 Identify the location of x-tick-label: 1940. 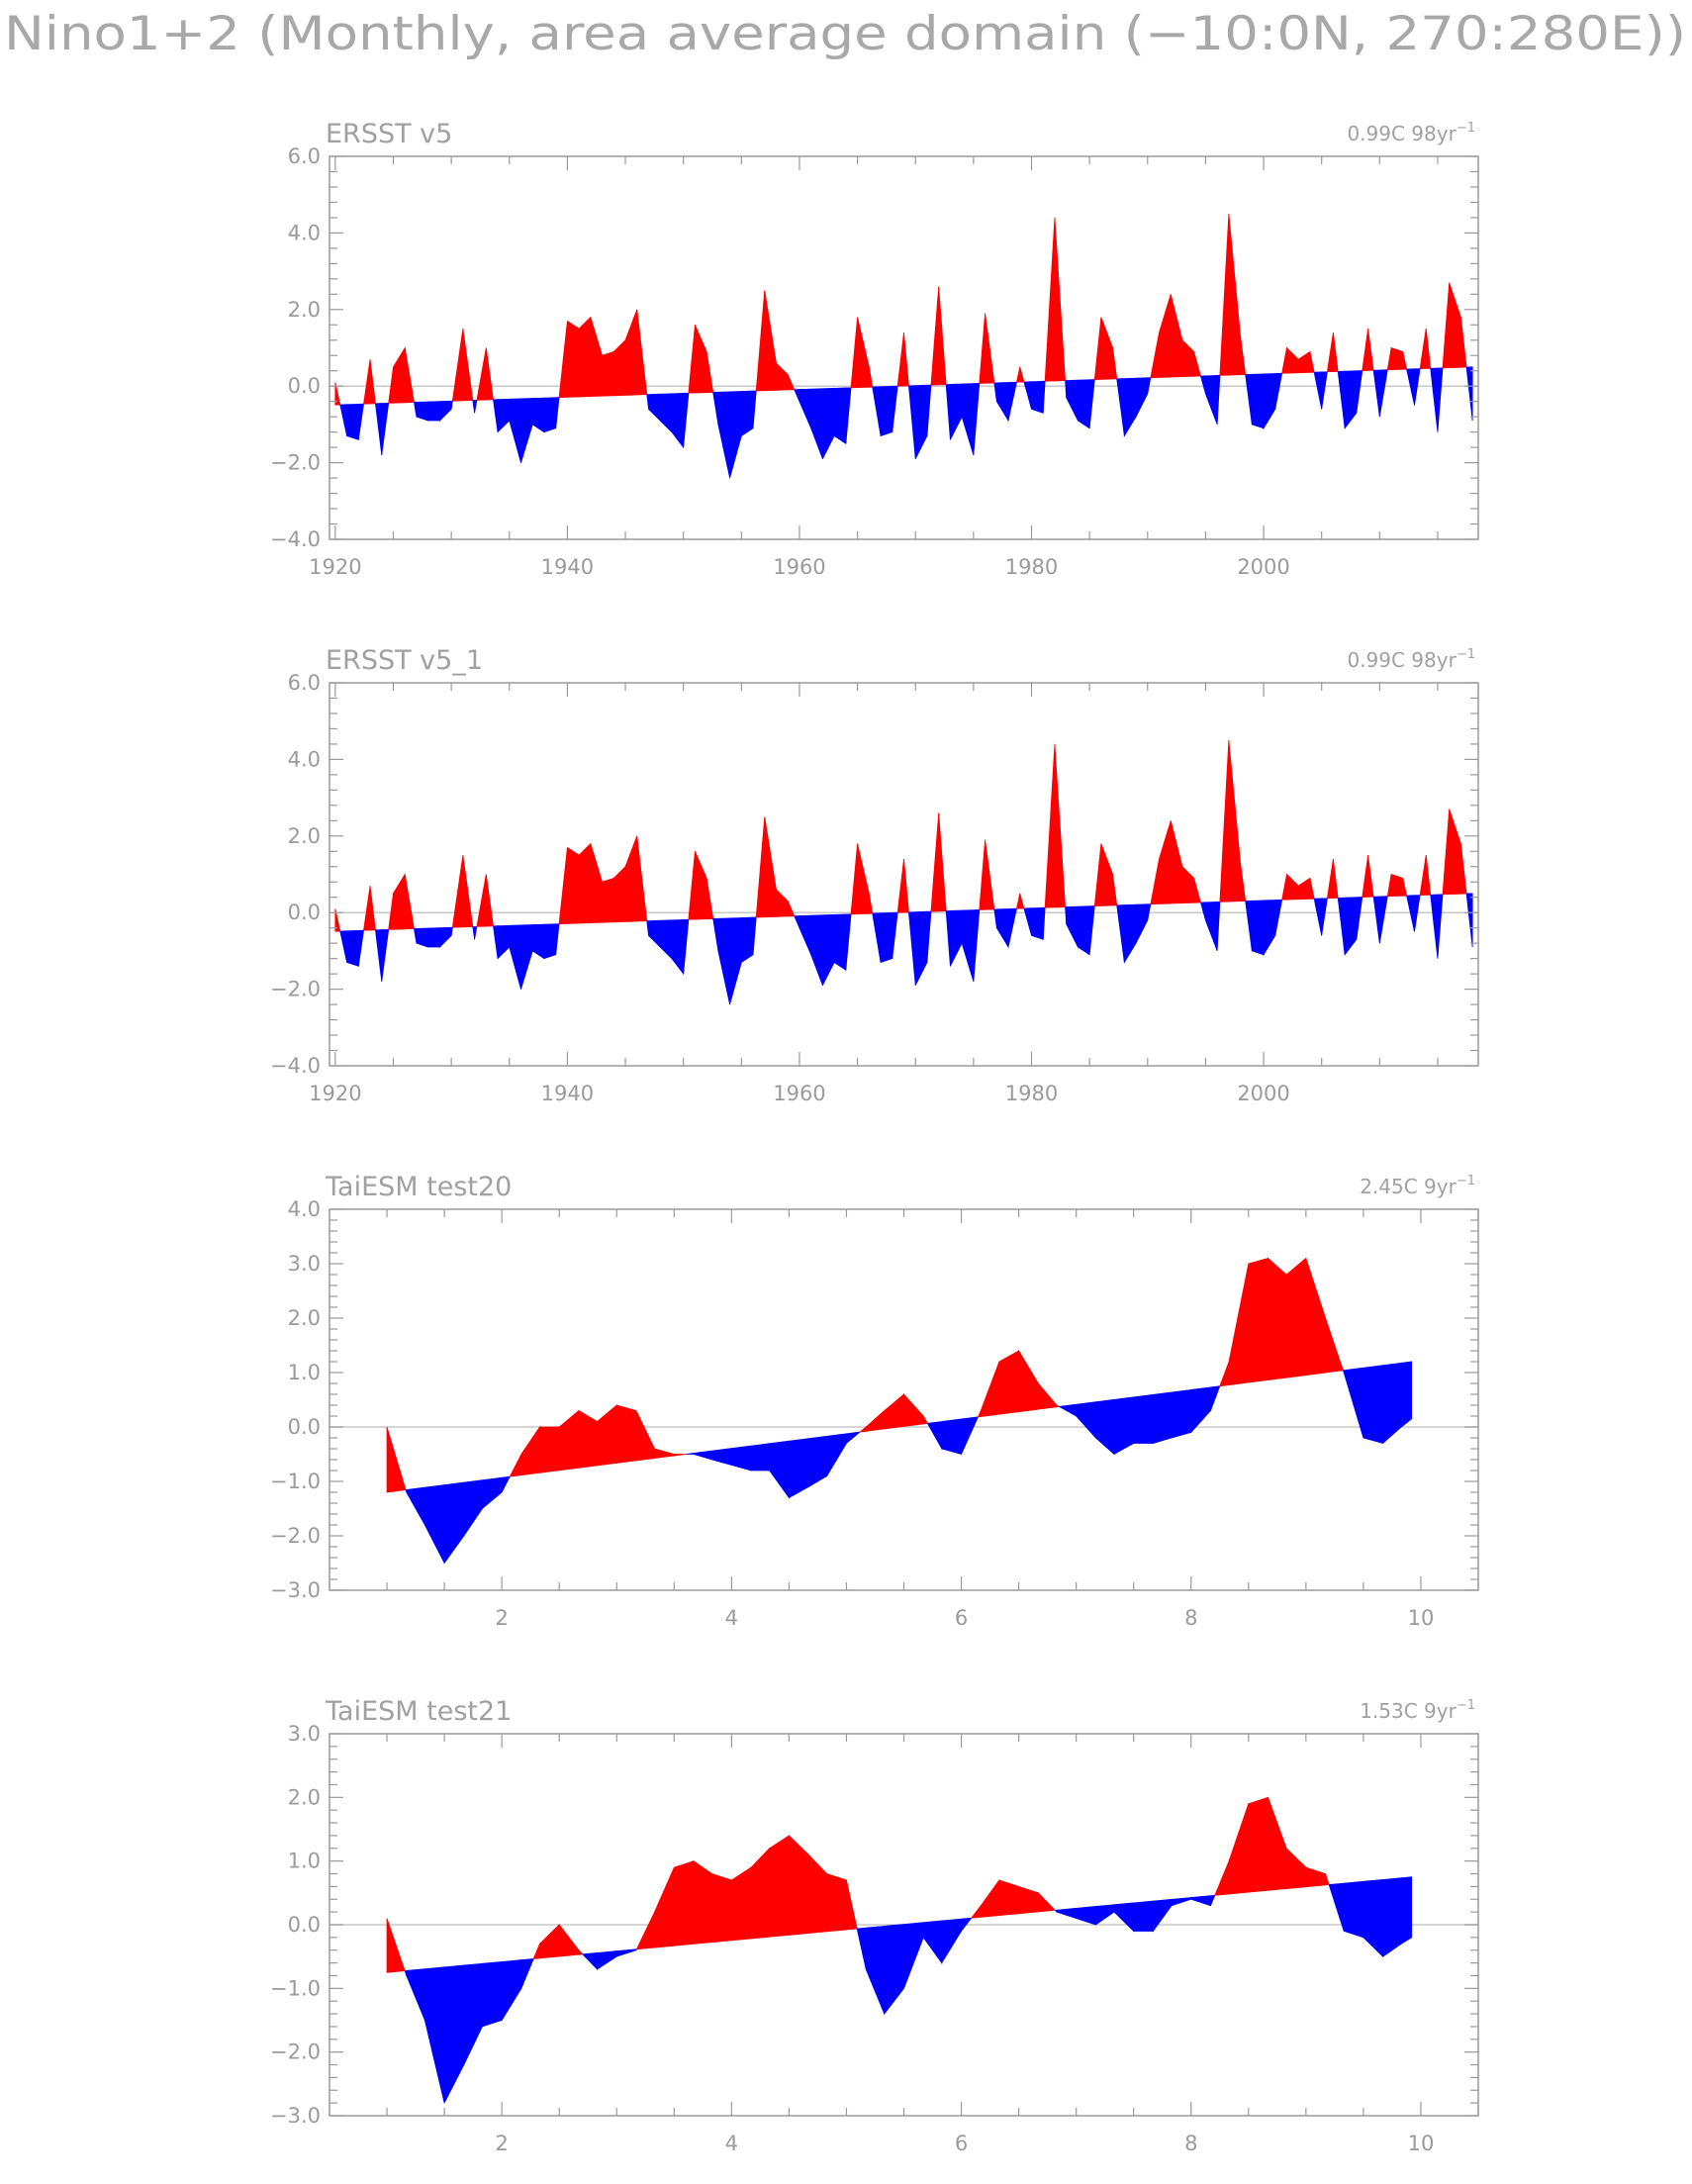
(567, 567).